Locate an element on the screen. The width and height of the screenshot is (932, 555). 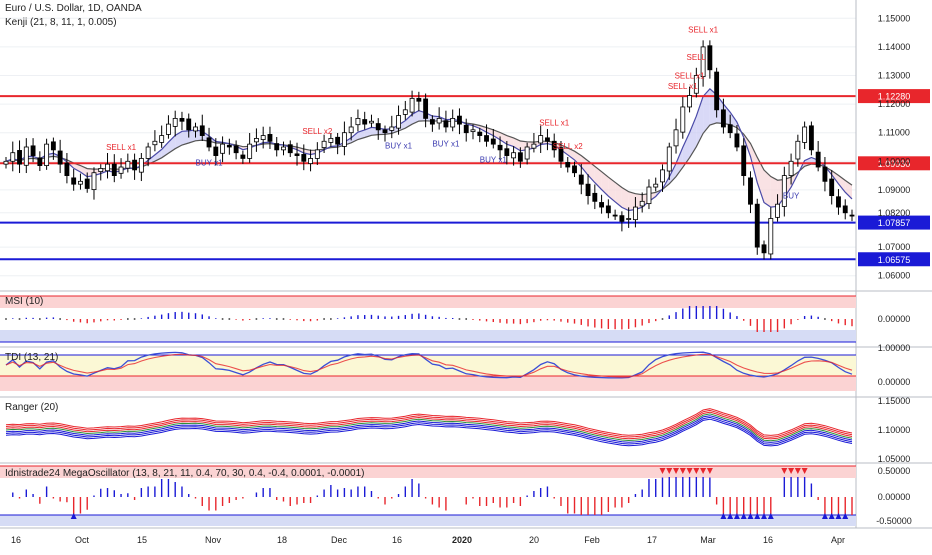
ranger-tick-label: 1.10000 is located at coordinates (894, 430).